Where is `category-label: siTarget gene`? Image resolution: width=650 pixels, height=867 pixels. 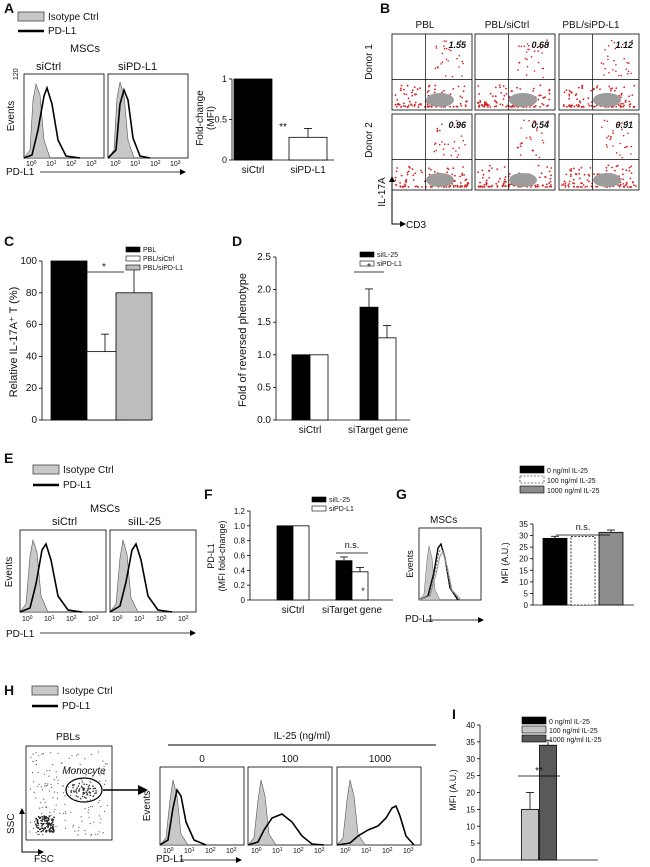
category-label: siTarget gene is located at coordinates (378, 430).